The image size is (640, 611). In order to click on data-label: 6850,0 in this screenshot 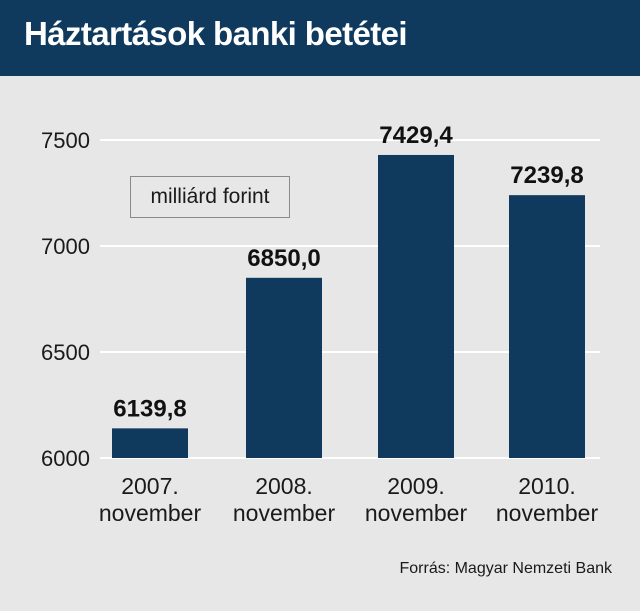, I will do `click(283, 258)`.